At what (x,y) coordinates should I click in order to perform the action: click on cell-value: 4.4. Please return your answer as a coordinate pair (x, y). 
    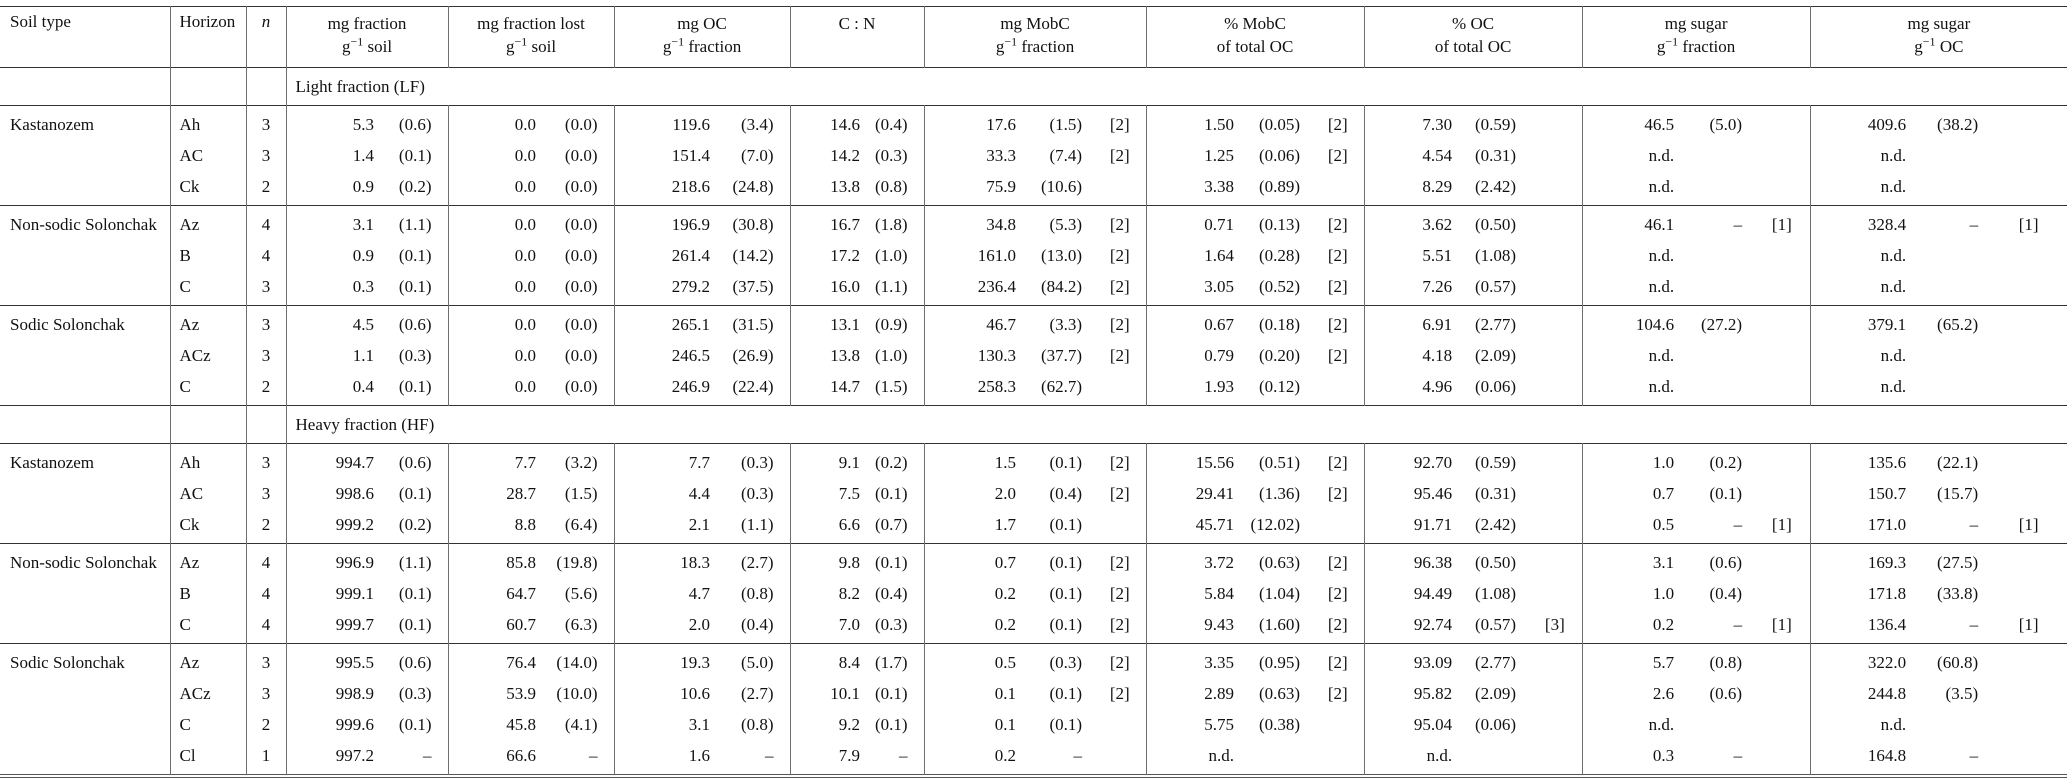
    Looking at the image, I should click on (661, 493).